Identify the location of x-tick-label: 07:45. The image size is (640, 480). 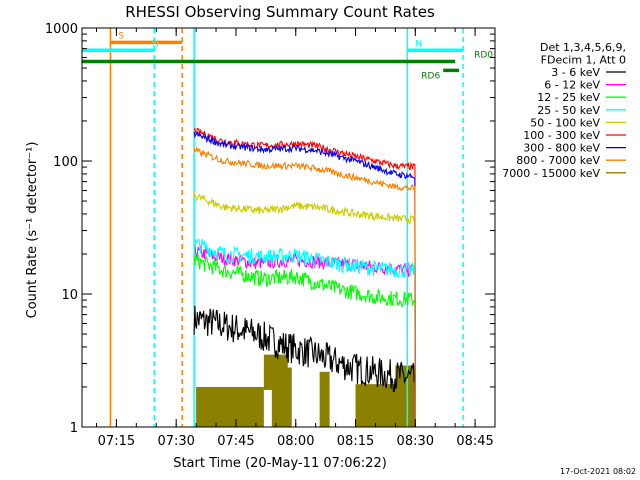
(235, 441).